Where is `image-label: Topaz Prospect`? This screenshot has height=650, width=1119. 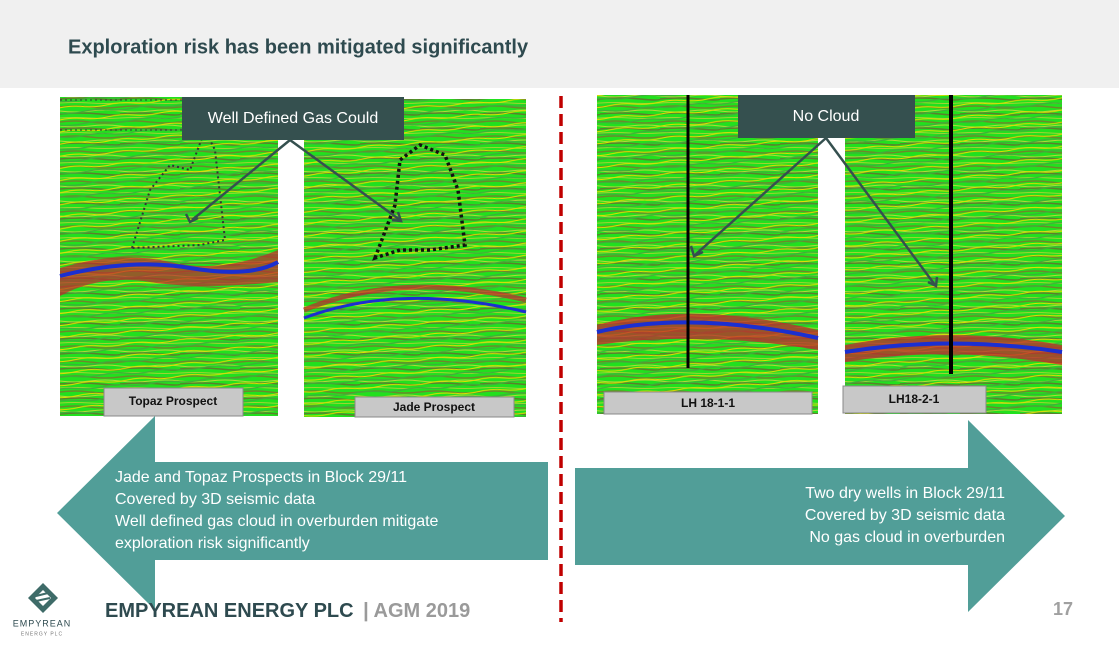
image-label: Topaz Prospect is located at coordinates (173, 401).